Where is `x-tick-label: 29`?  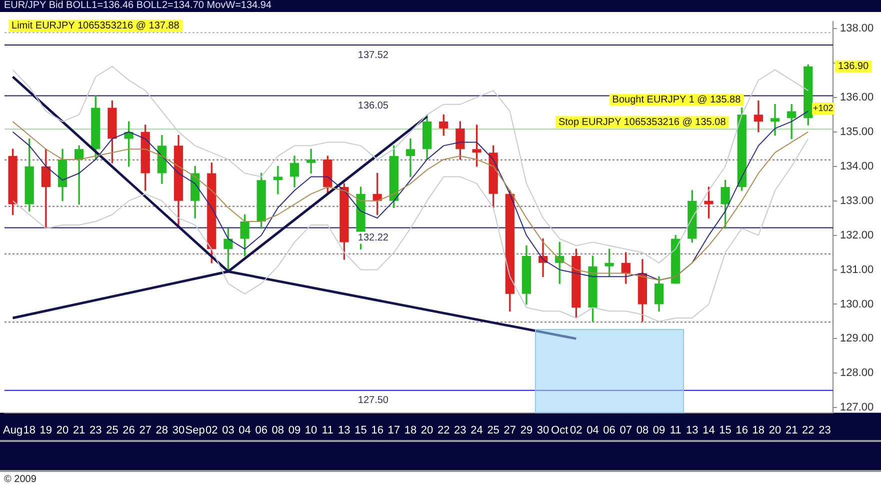
x-tick-label: 29 is located at coordinates (526, 430).